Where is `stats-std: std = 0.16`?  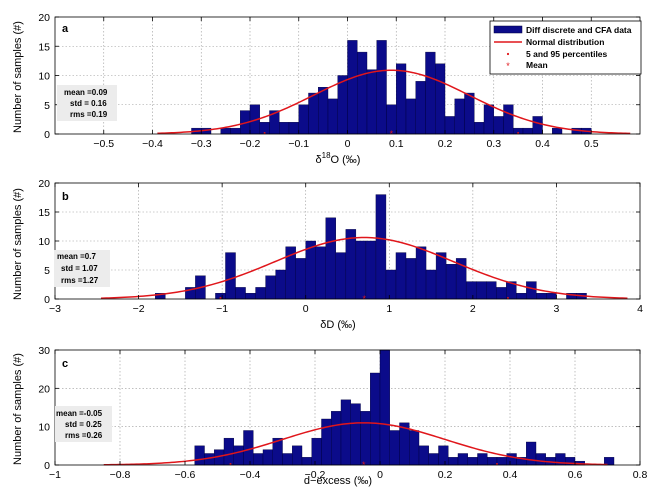 stats-std: std = 0.16 is located at coordinates (88, 103).